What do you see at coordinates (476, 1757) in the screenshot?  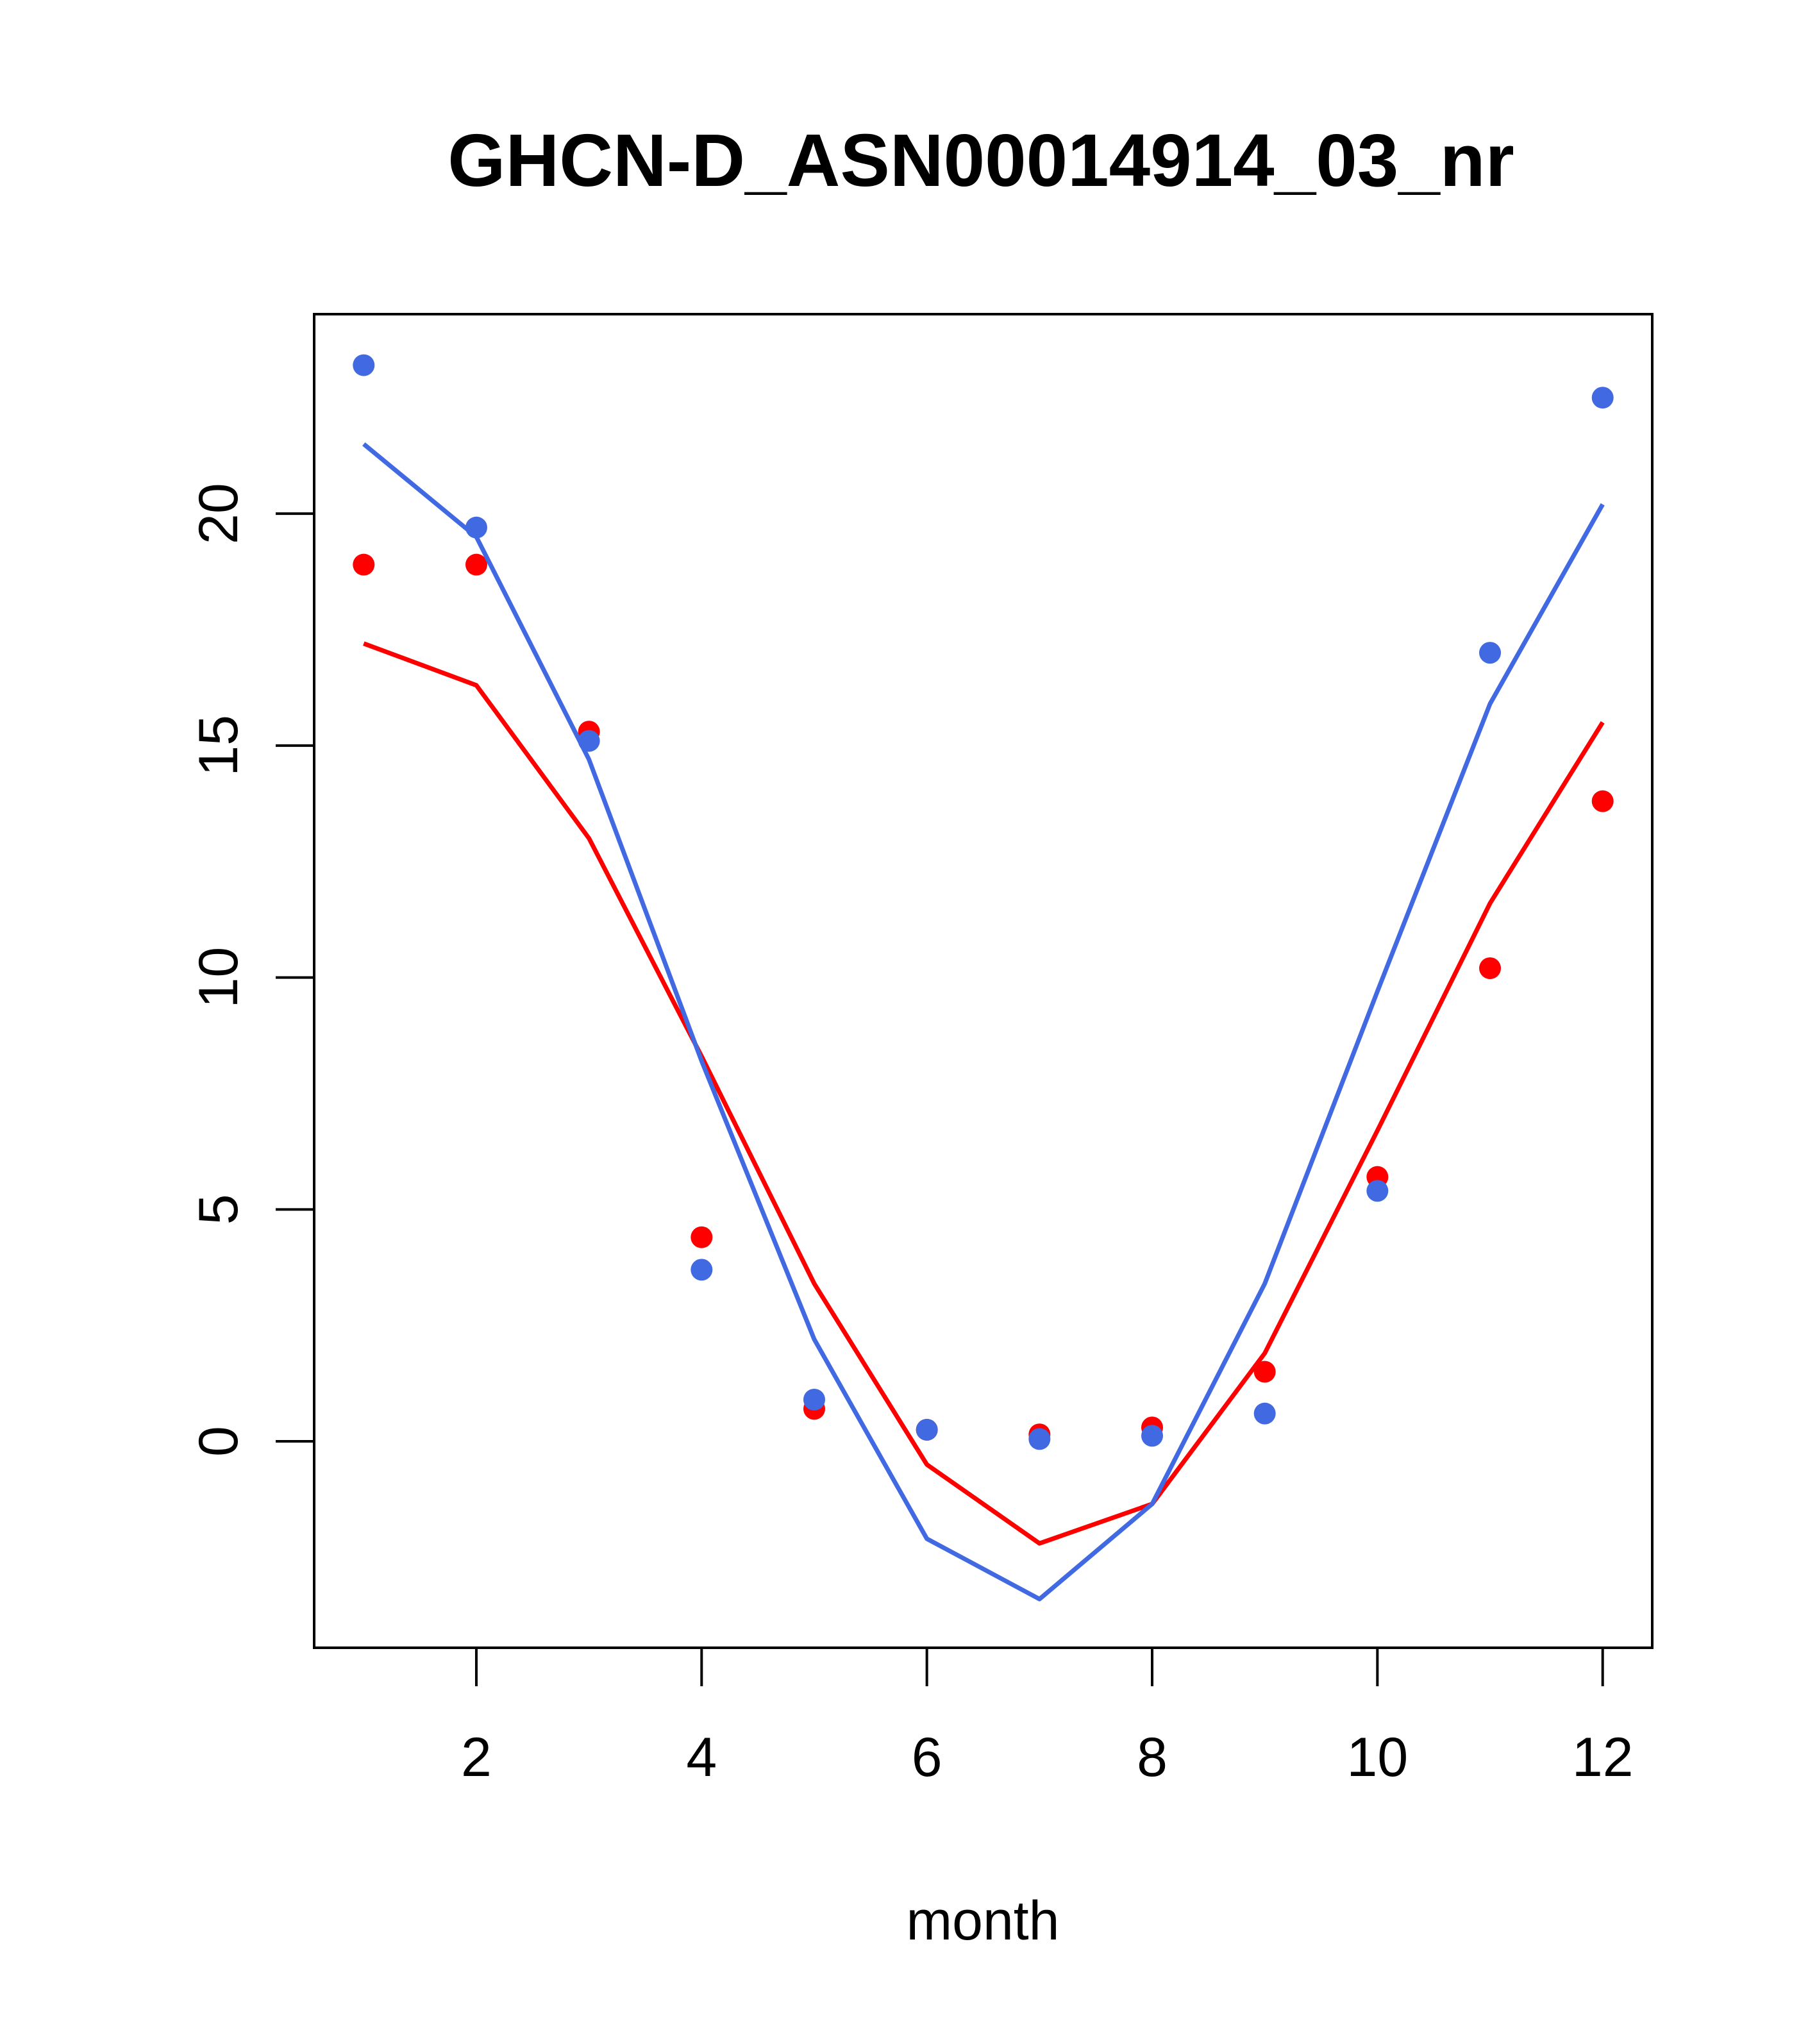 I see `x-tick-label-2: 2` at bounding box center [476, 1757].